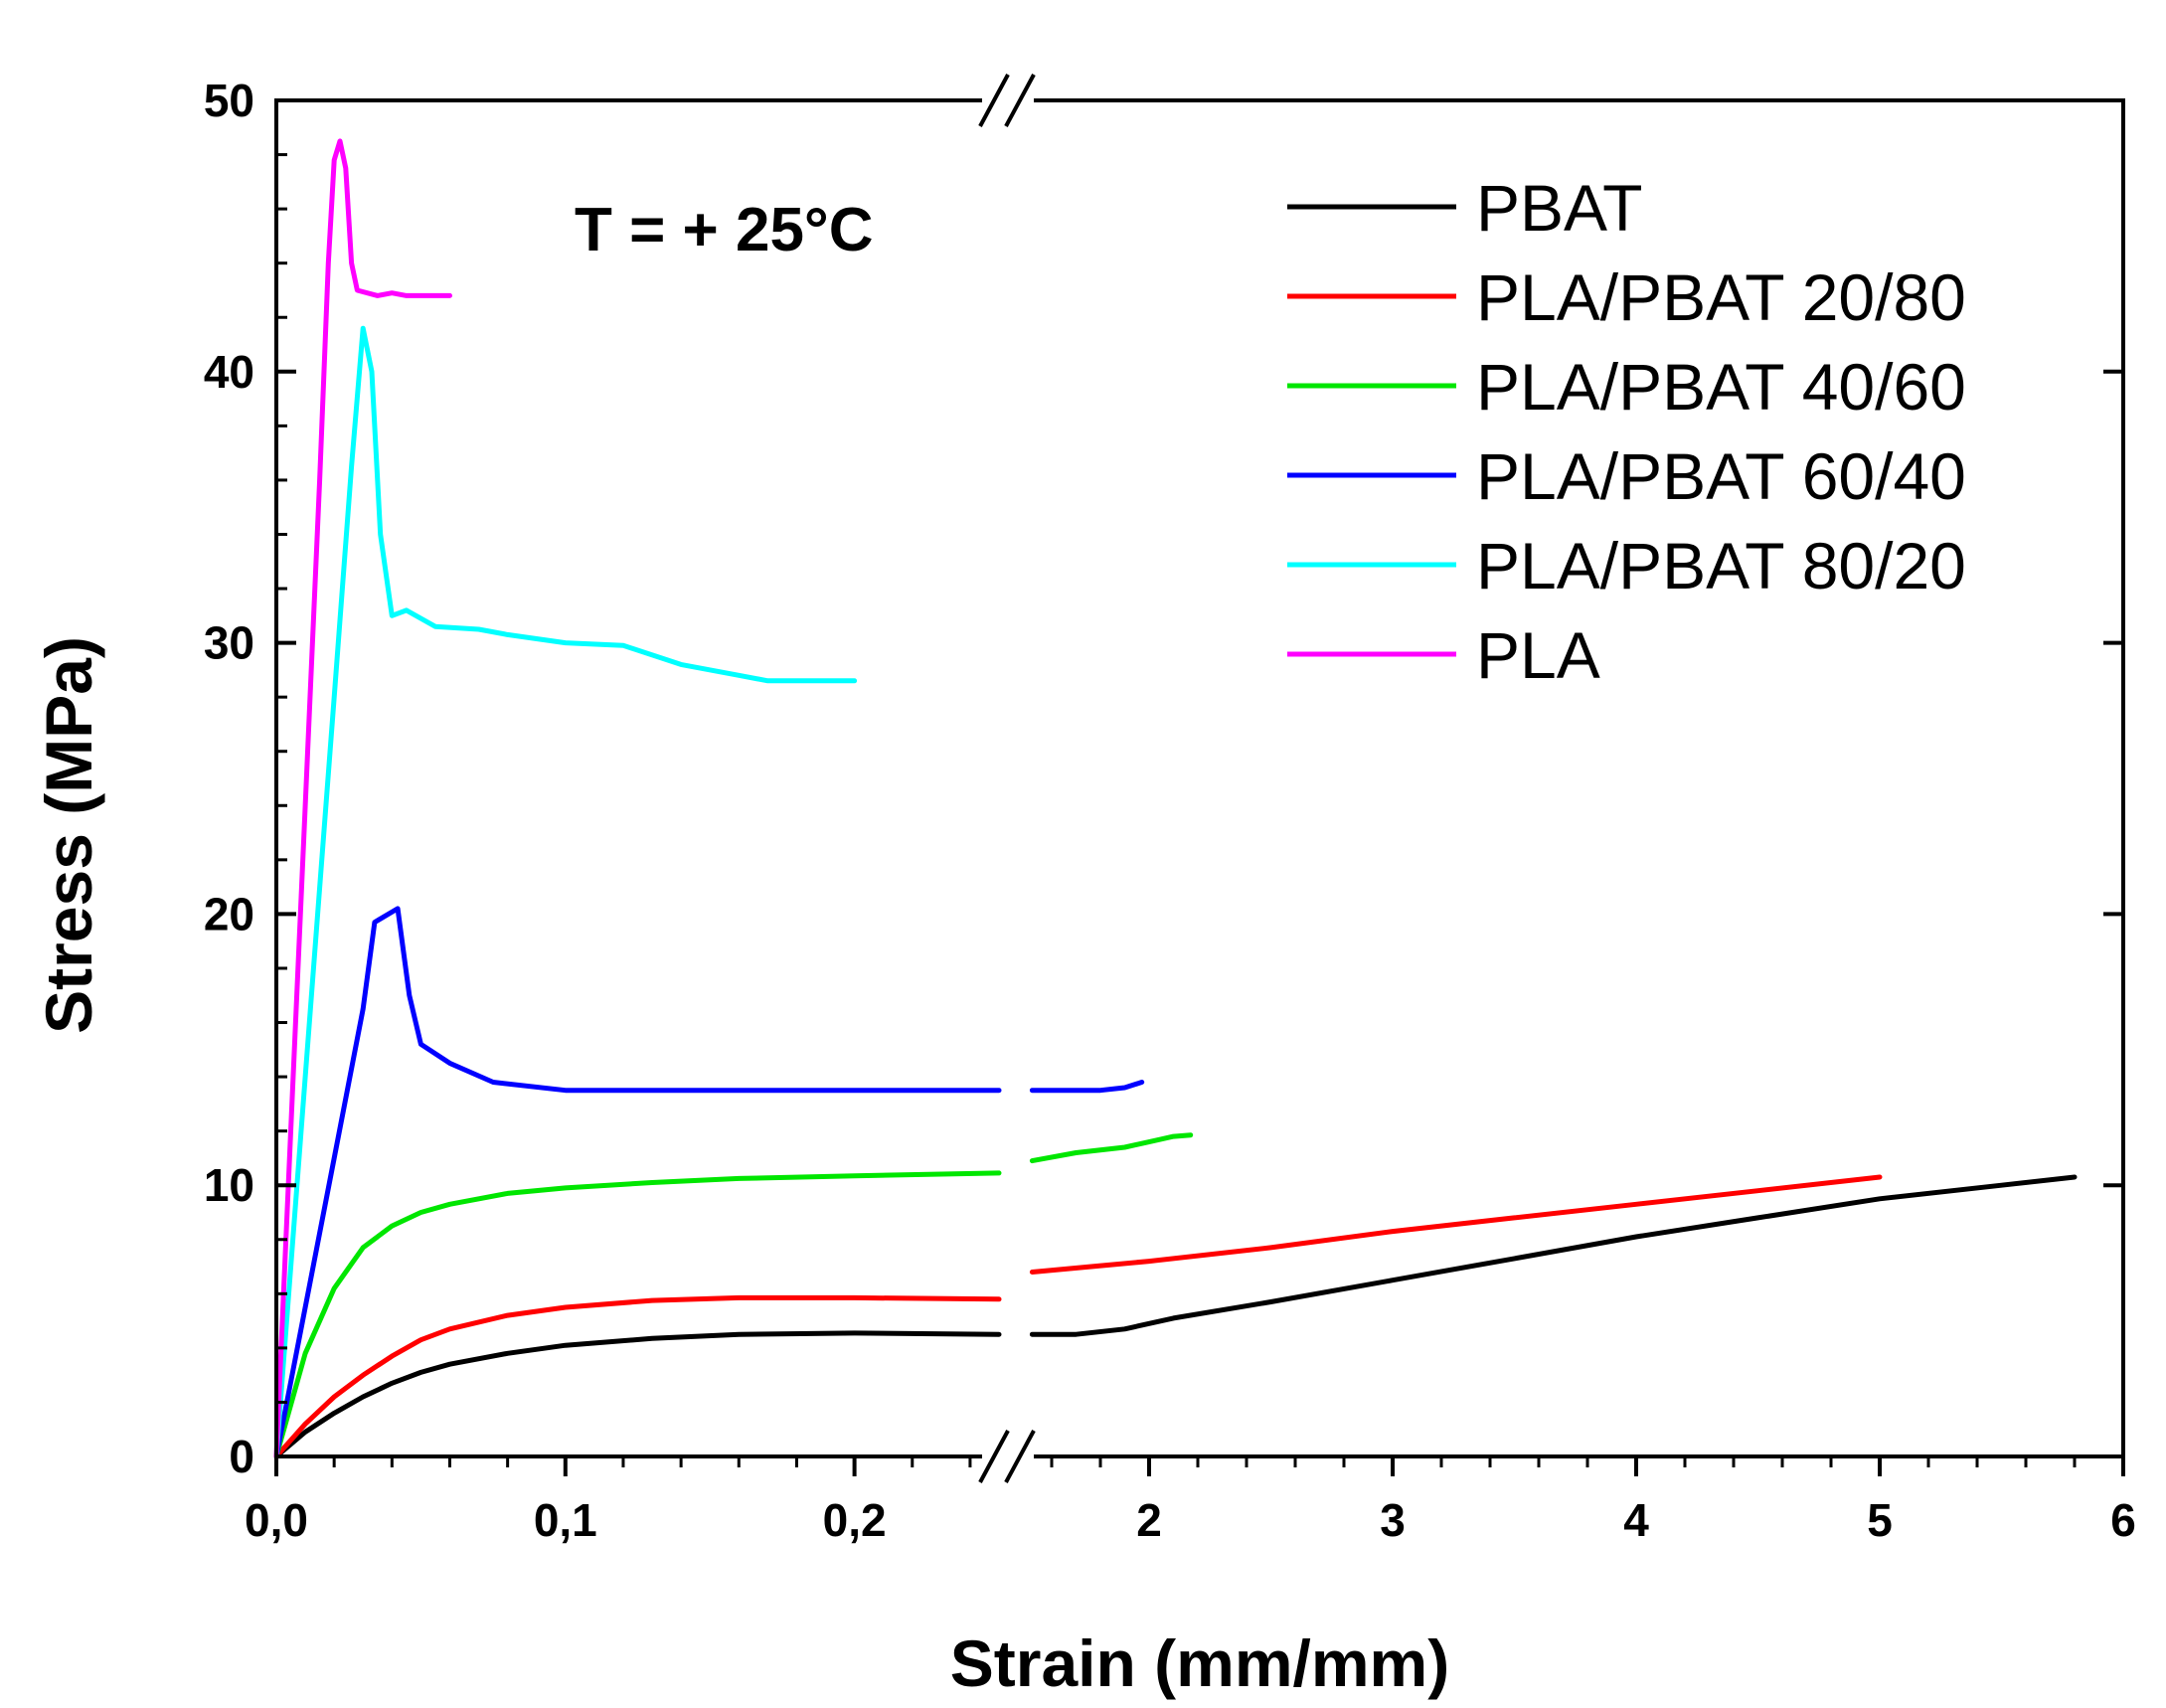  Describe the element at coordinates (1456, 1224) in the screenshot. I see `series-line-pla-pbat-20-80-segment2` at that location.